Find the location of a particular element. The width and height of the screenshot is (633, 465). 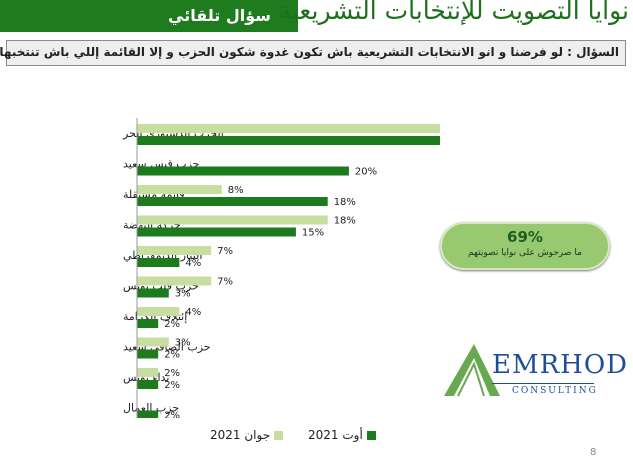

data-label: 15% is located at coordinates (313, 233).